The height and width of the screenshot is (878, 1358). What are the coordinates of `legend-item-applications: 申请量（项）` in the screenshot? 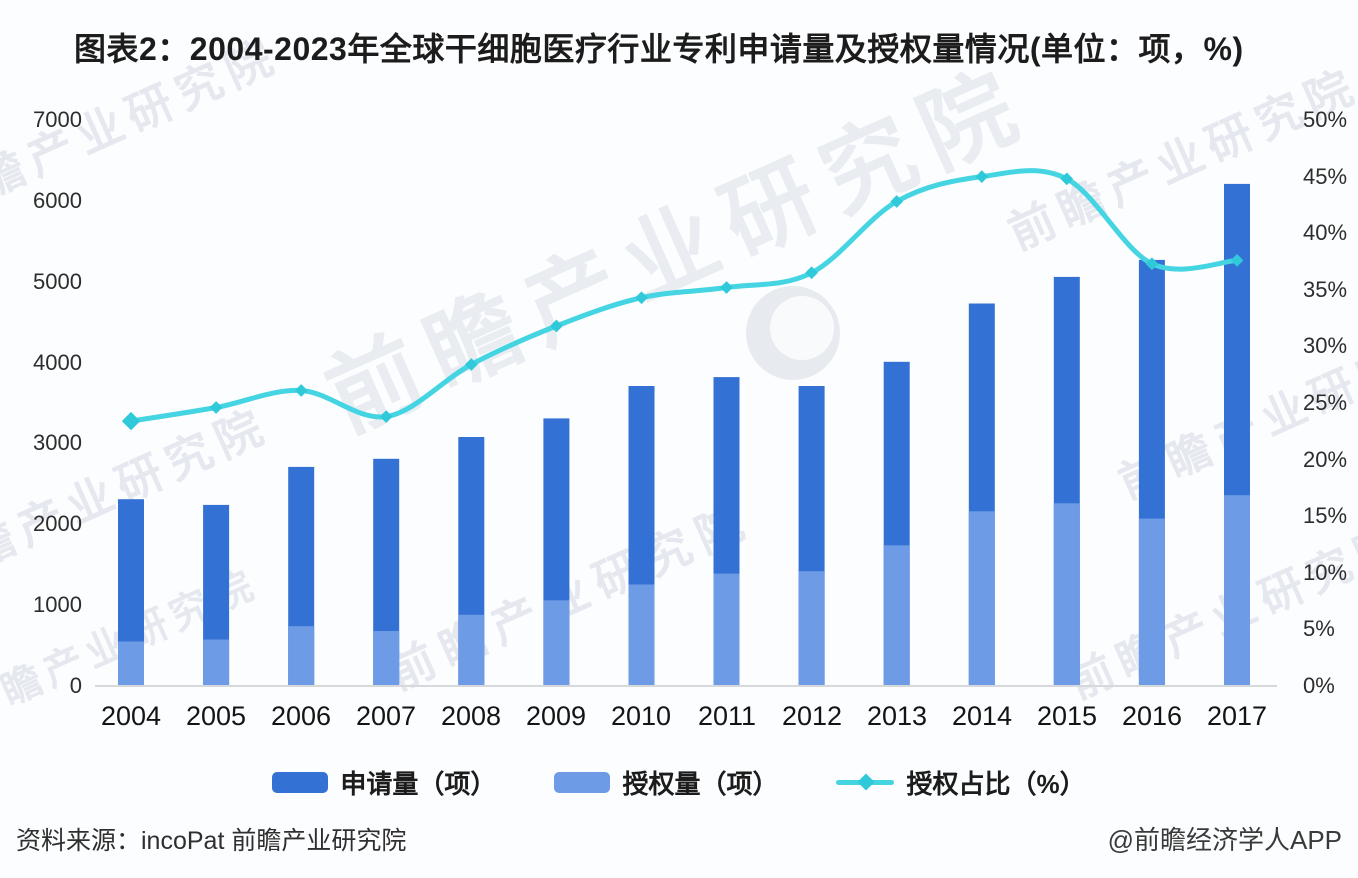 It's located at (384, 782).